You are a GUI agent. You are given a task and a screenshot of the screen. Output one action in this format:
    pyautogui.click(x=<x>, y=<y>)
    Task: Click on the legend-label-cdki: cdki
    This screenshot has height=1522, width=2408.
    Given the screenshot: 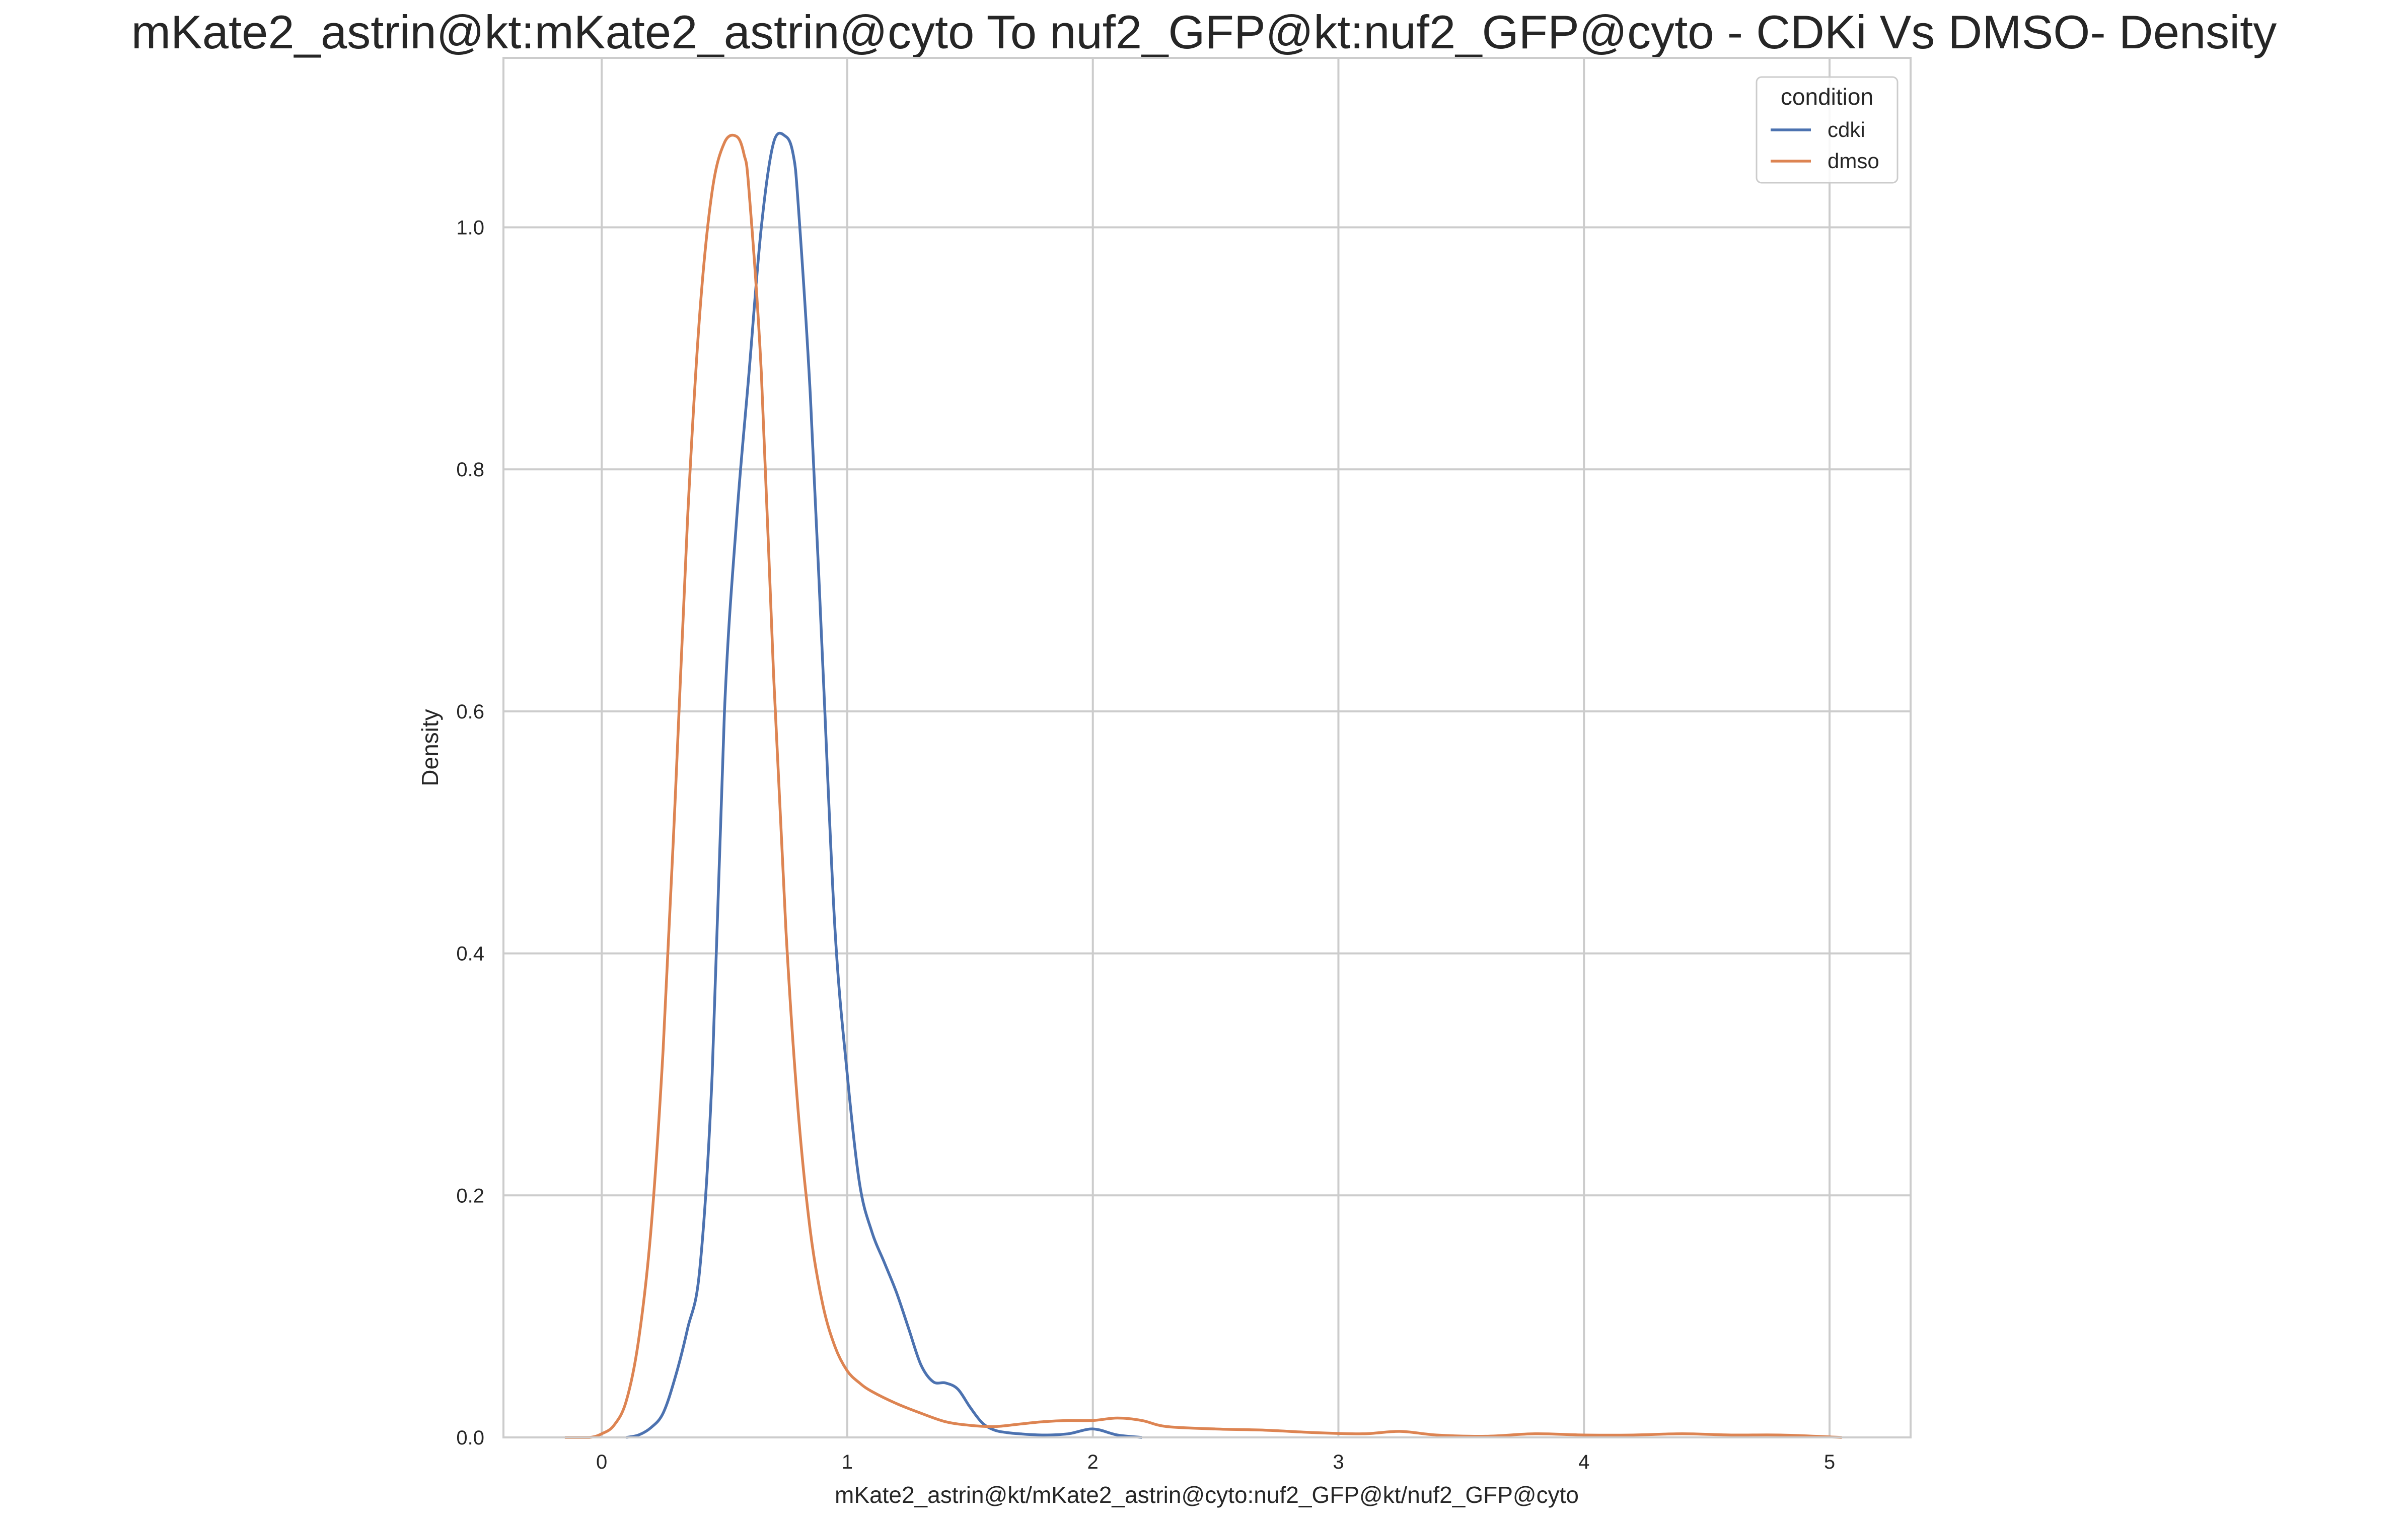 What is the action you would take?
    pyautogui.click(x=1846, y=129)
    